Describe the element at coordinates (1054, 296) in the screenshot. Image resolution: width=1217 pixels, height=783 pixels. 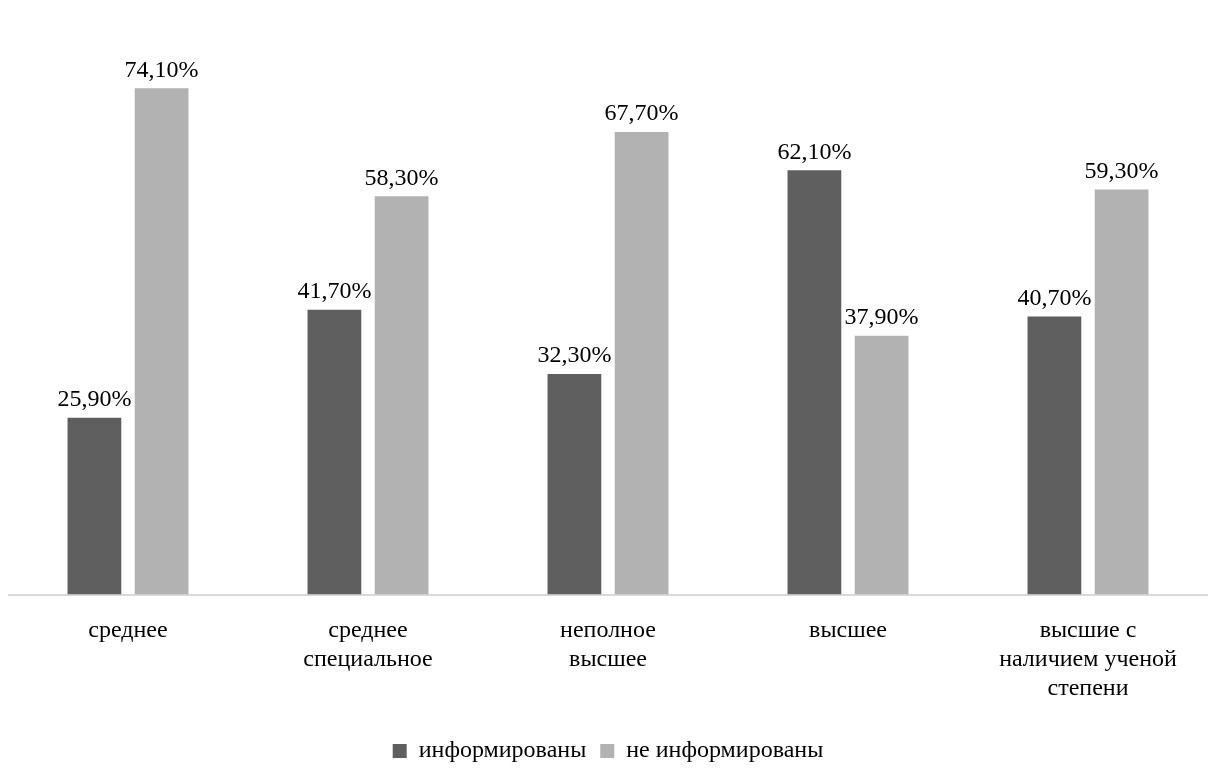
I see `data-label: 40,70%` at that location.